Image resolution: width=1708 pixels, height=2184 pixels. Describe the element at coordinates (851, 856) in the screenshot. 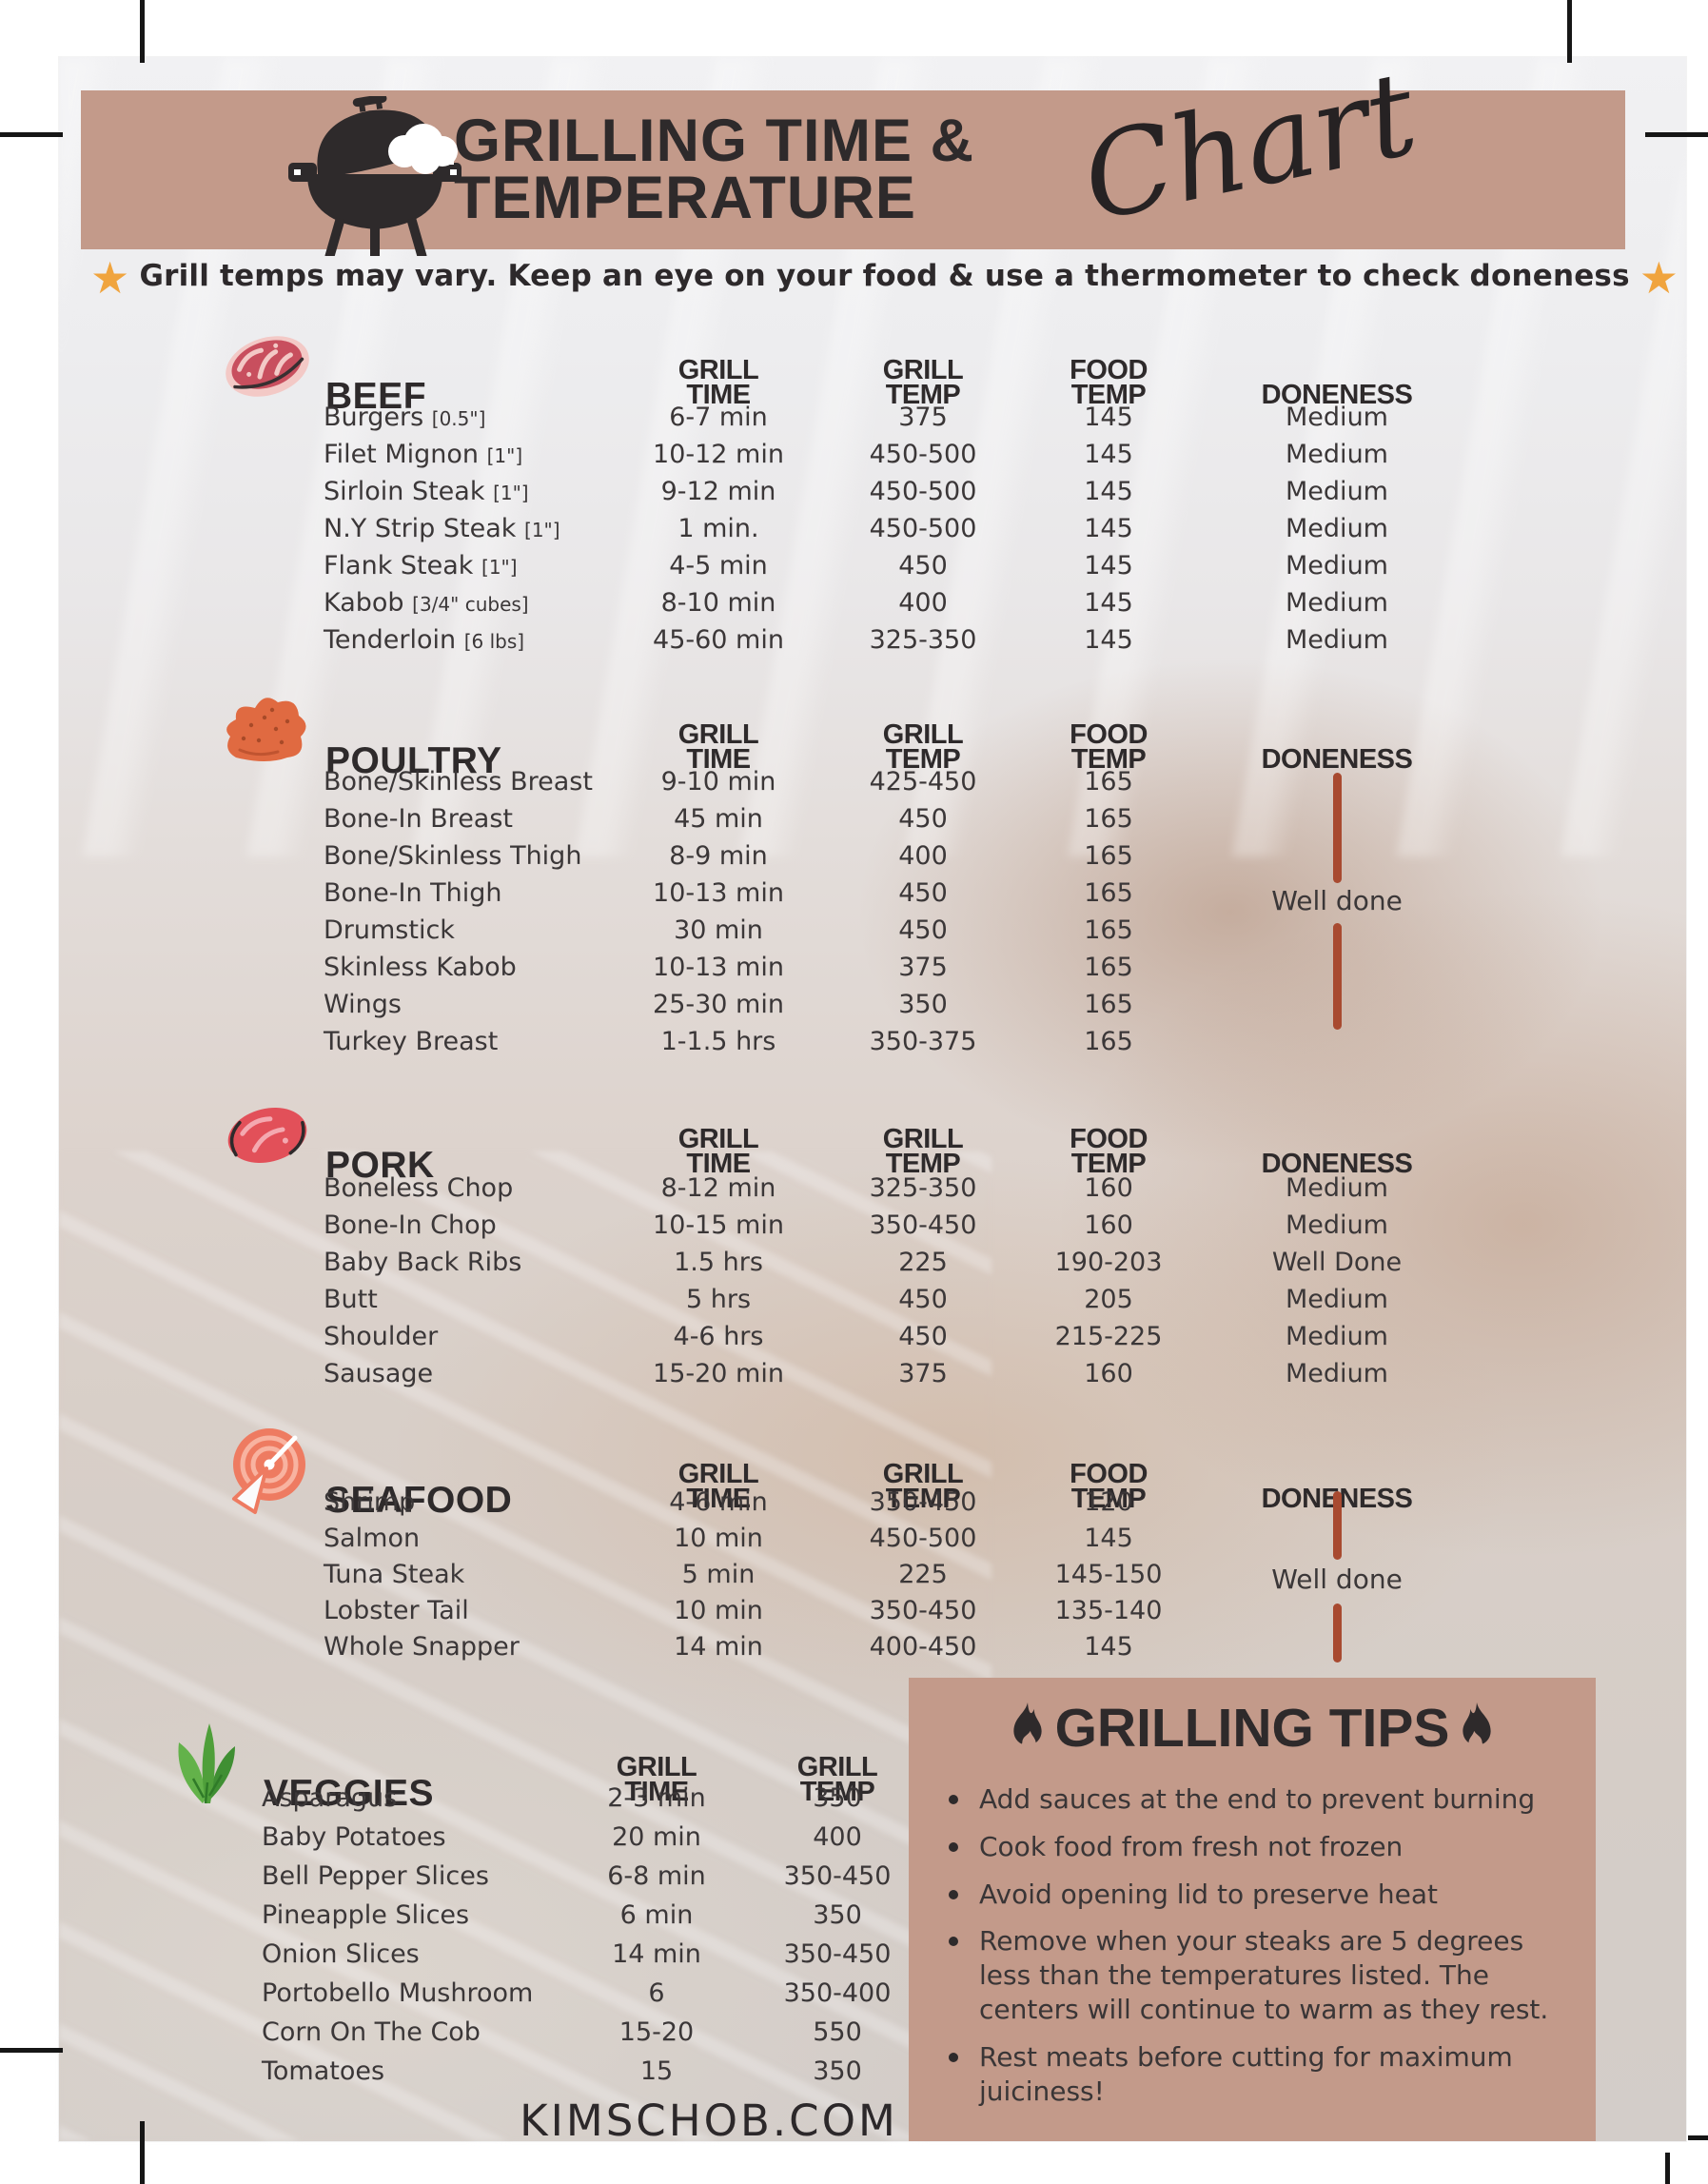

I see `table-row: Bone/Skinless Thigh 8-9 min 400 165` at that location.